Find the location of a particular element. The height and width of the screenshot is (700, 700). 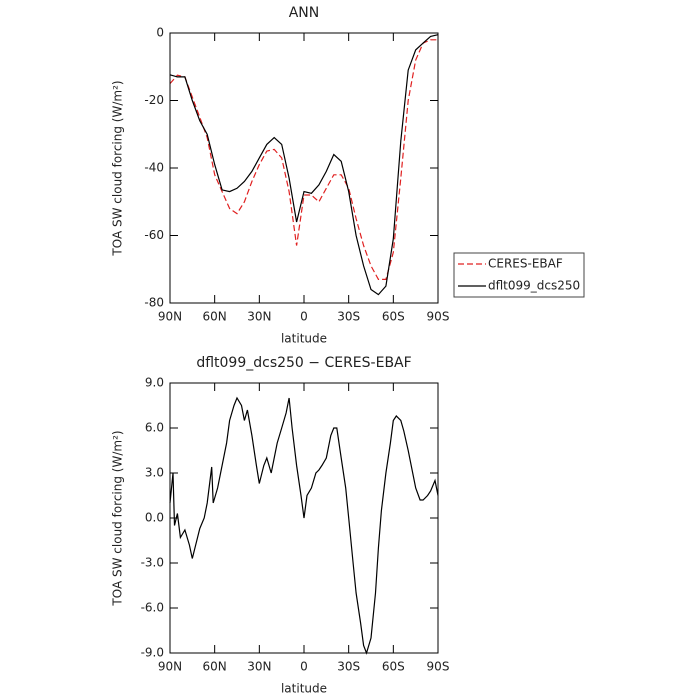

y-tick-label: 9.0 is located at coordinates (154, 383).